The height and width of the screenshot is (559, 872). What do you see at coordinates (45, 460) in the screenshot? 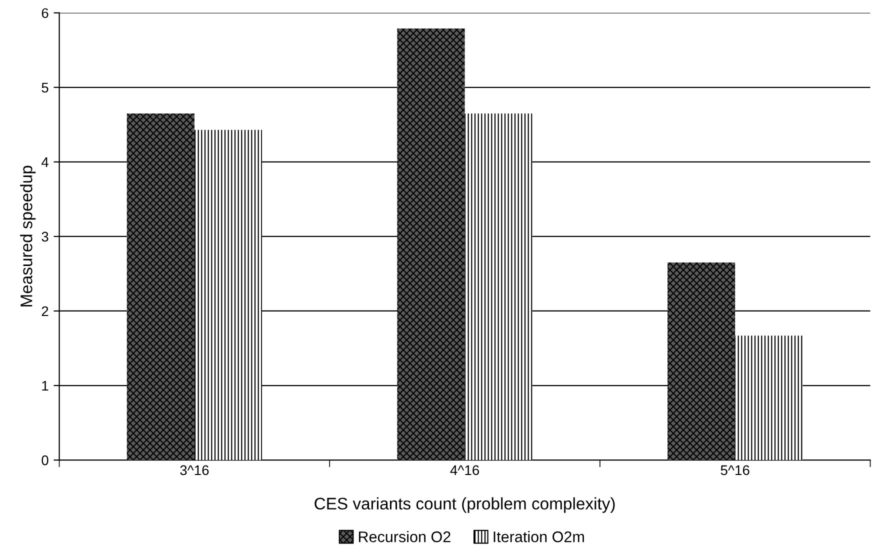
I see `y-tick-label: 0` at bounding box center [45, 460].